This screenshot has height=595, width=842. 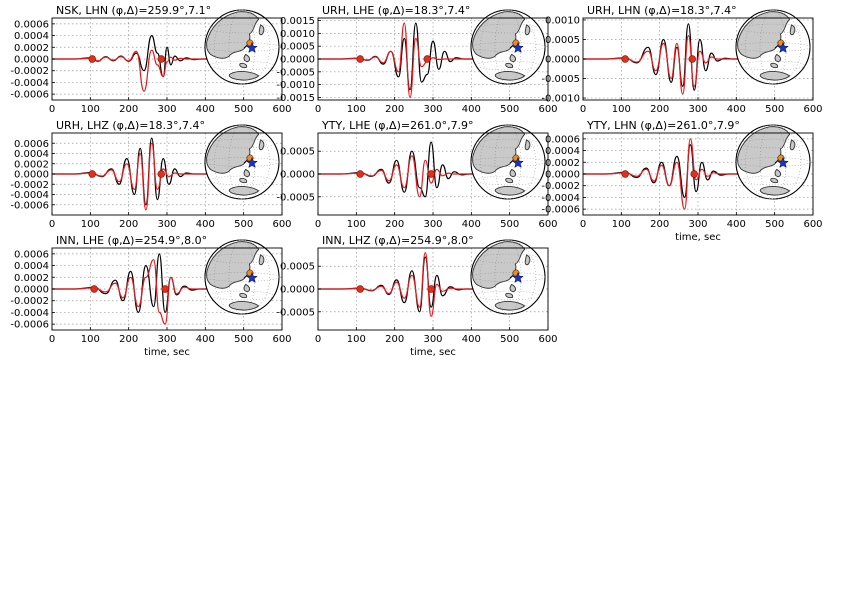 I want to click on y-tick-label: 0.0000, so click(x=297, y=175).